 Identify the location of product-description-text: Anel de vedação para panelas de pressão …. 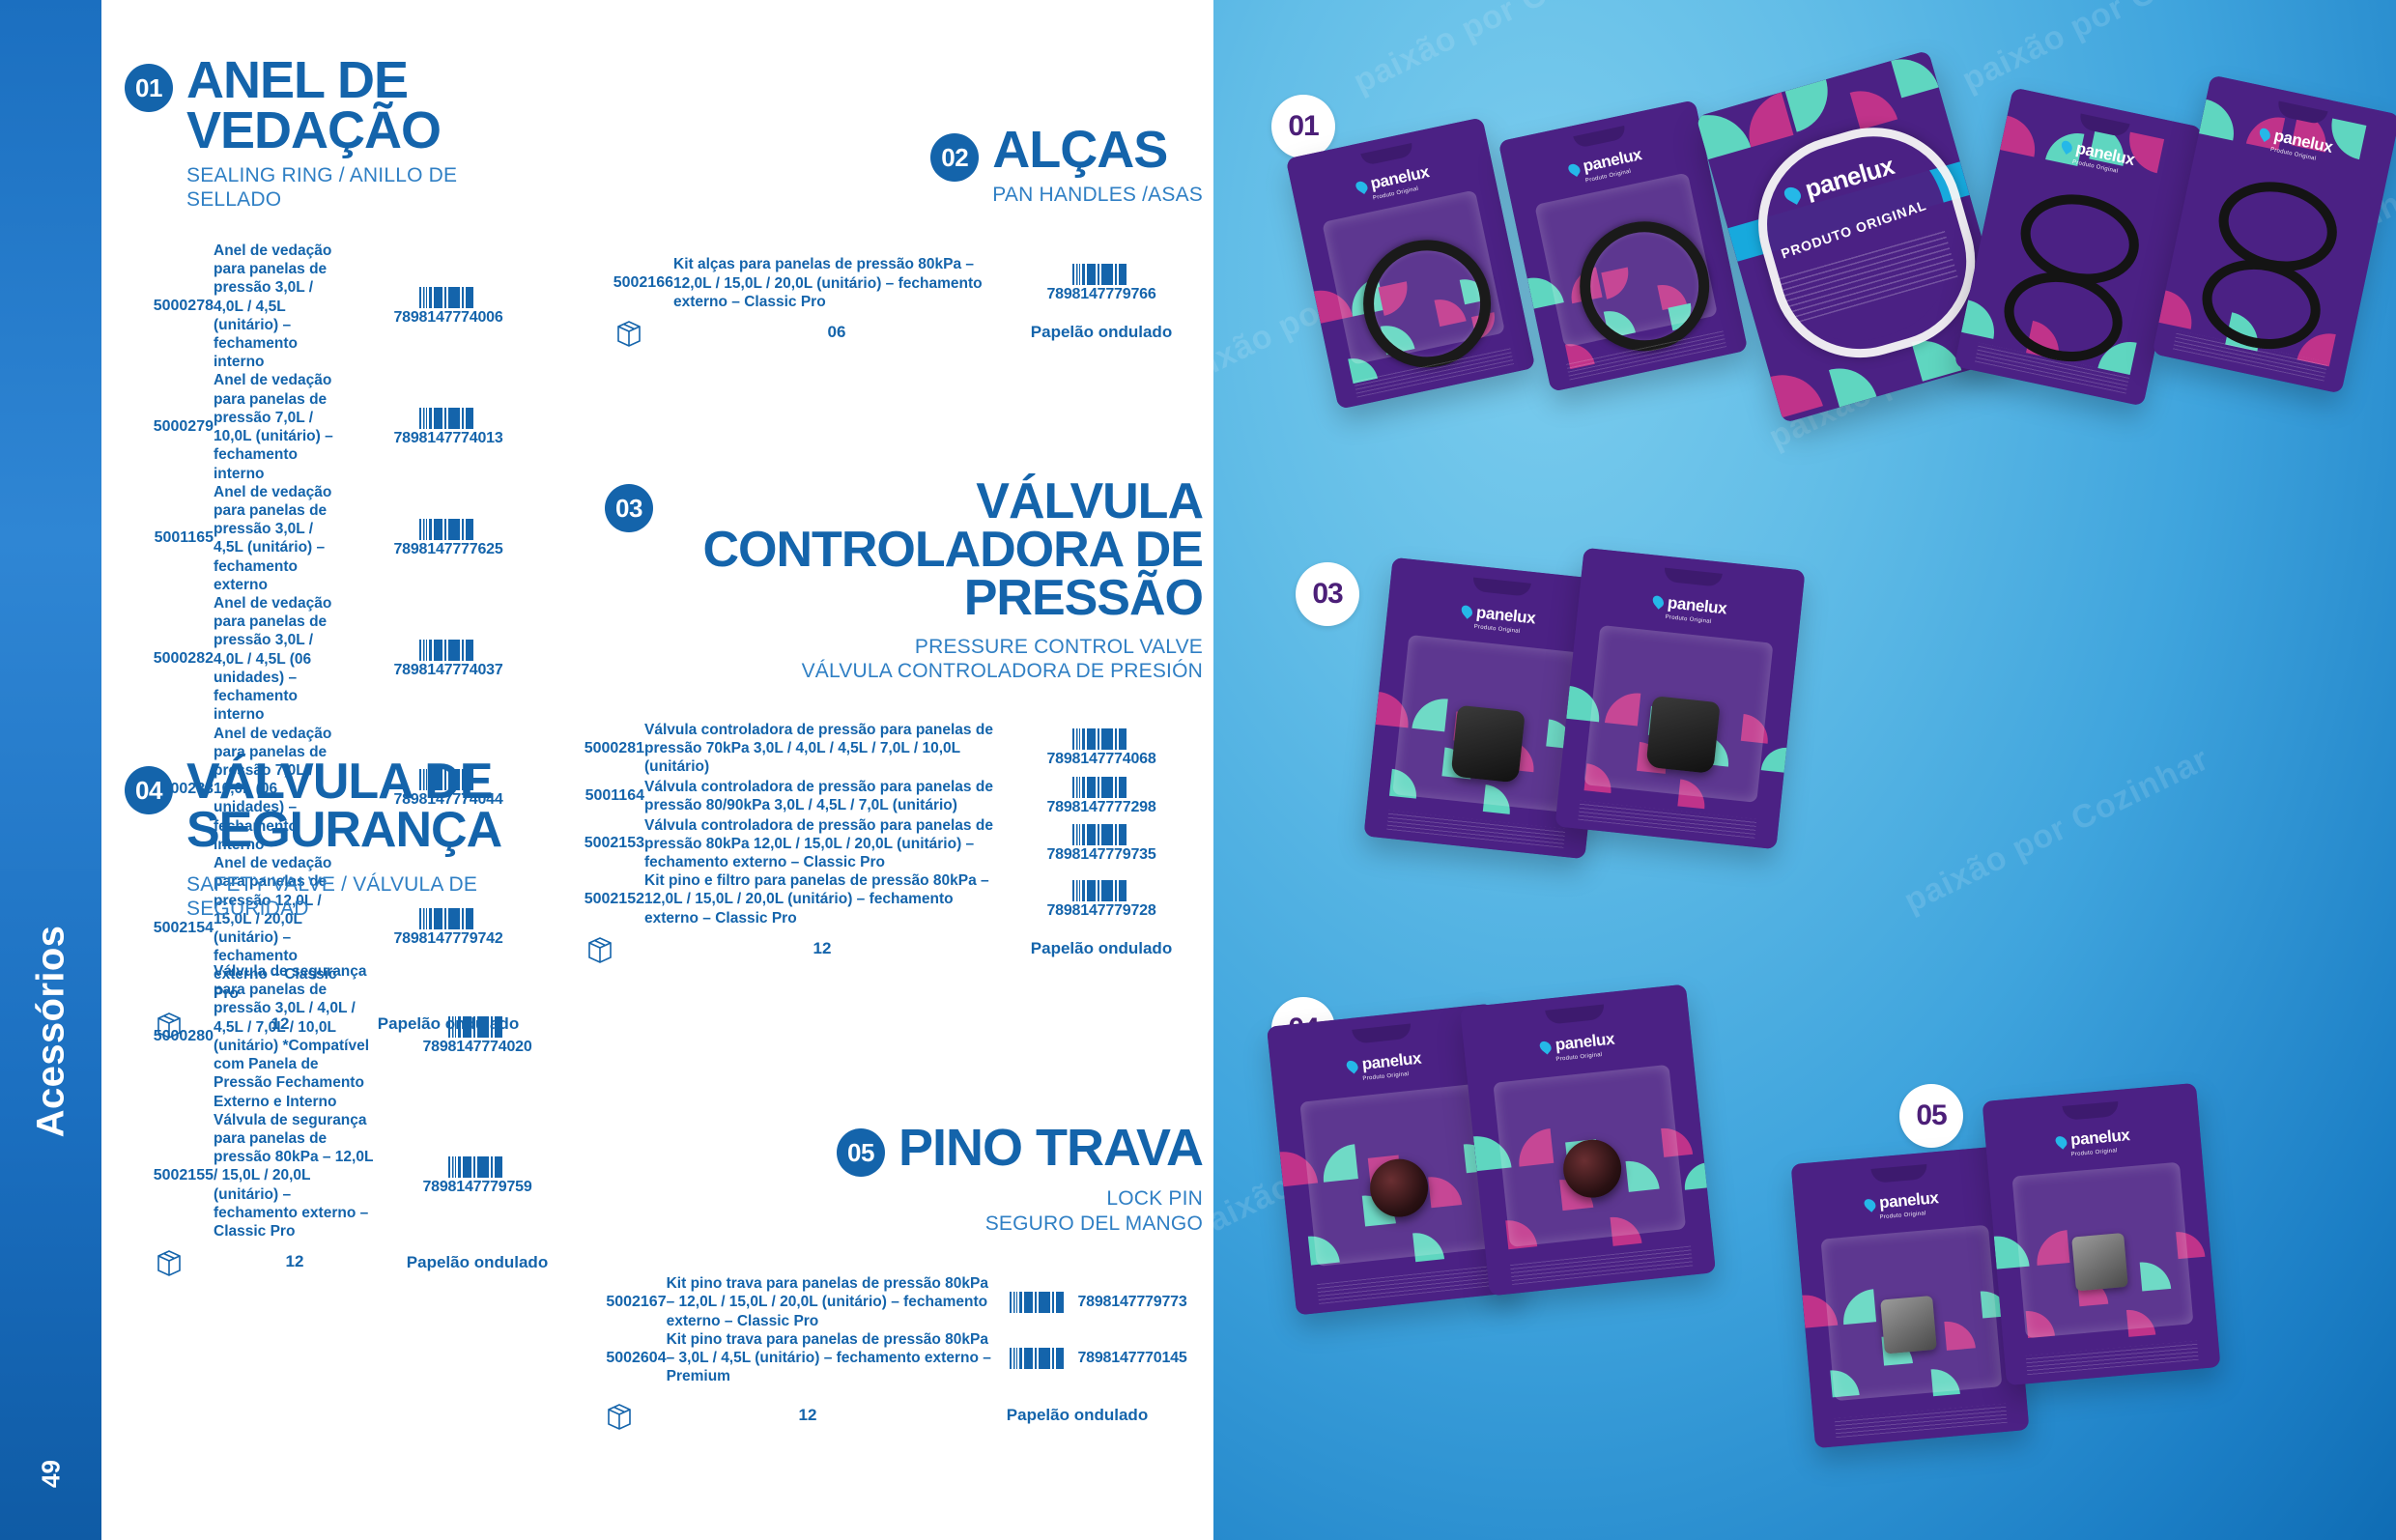
(273, 919).